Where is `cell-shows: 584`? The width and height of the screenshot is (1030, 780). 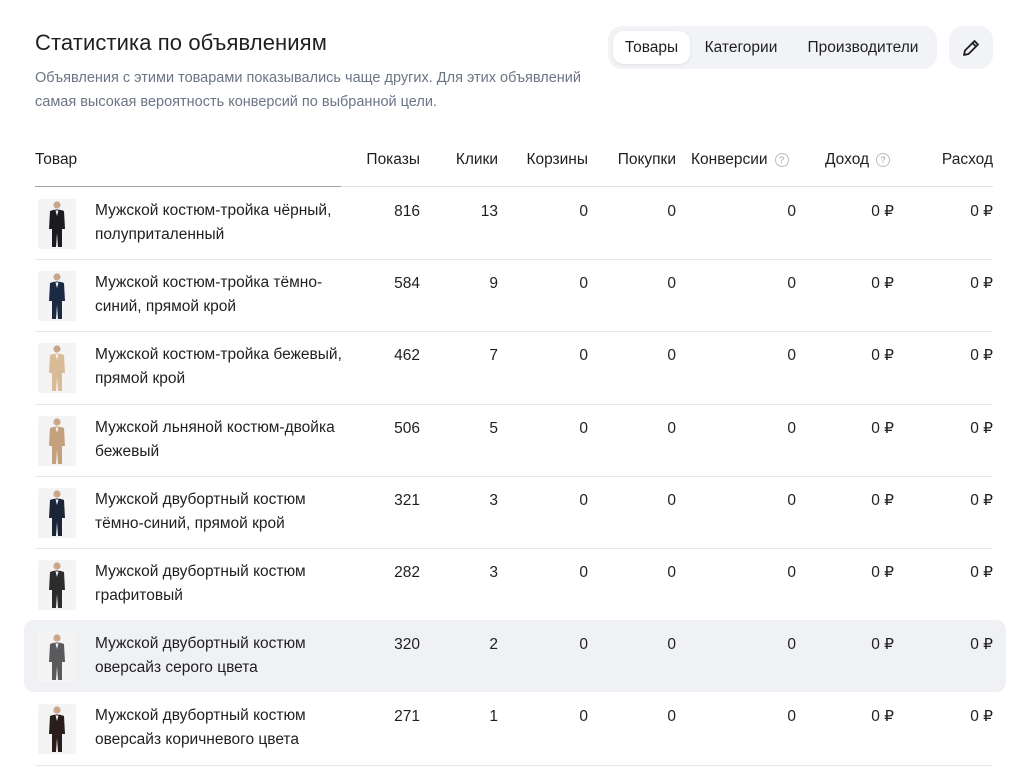 cell-shows: 584 is located at coordinates (407, 283).